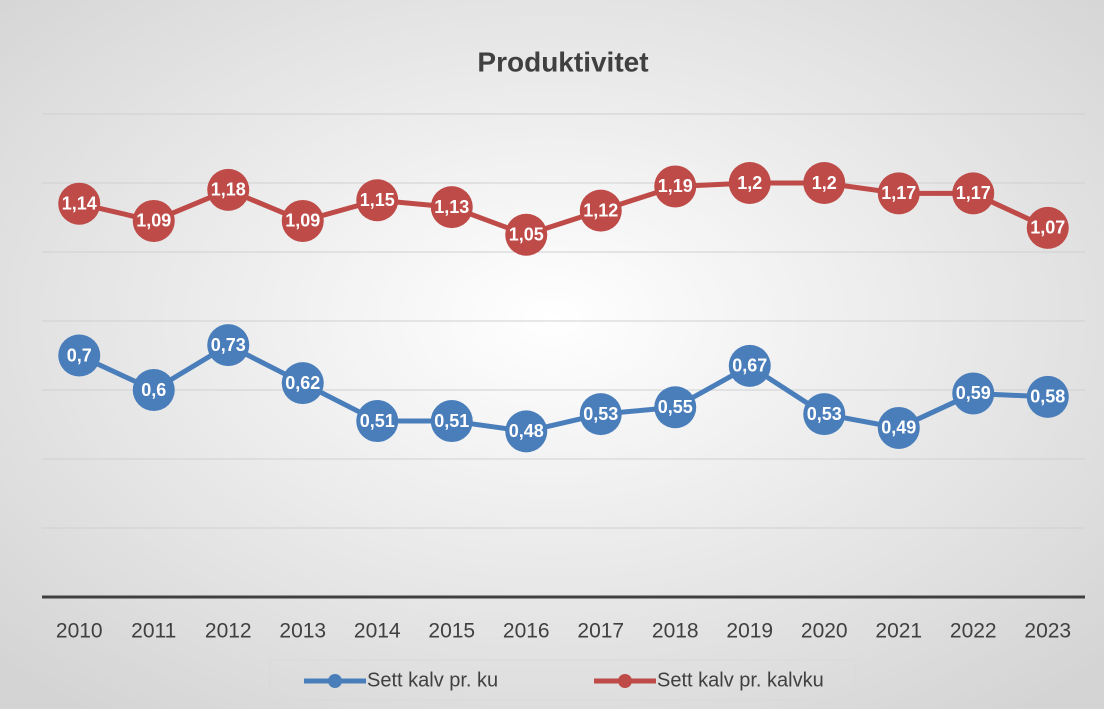 This screenshot has height=709, width=1104. What do you see at coordinates (675, 631) in the screenshot?
I see `x-tick-label: 2018` at bounding box center [675, 631].